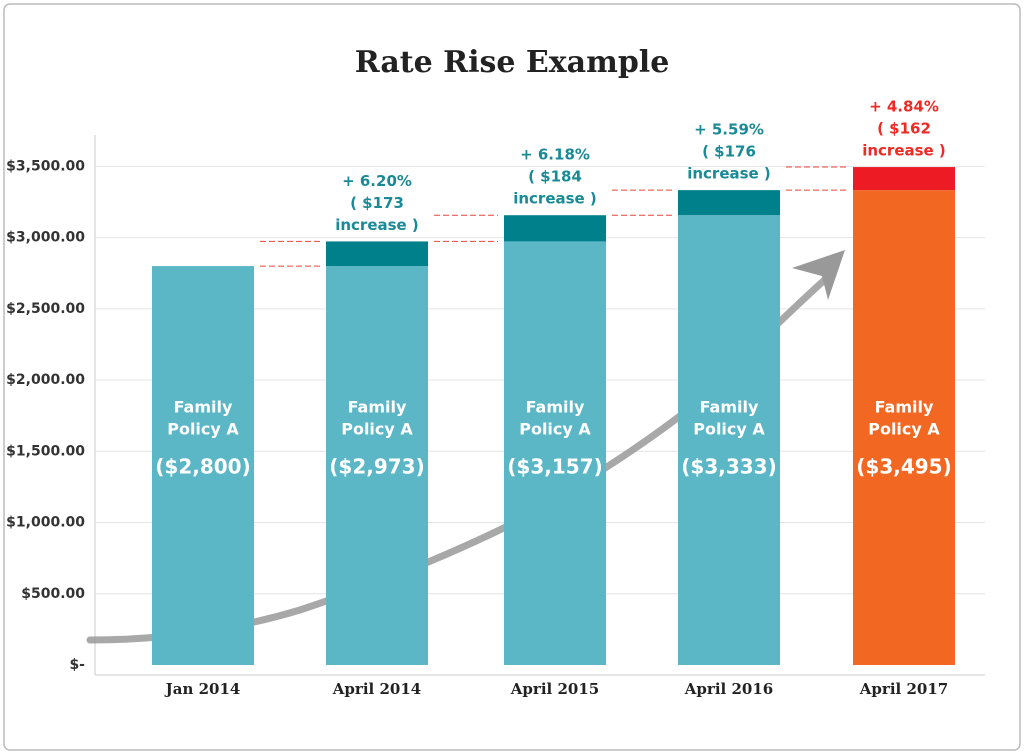  Describe the element at coordinates (77, 665) in the screenshot. I see `y-tick-label: $-` at that location.